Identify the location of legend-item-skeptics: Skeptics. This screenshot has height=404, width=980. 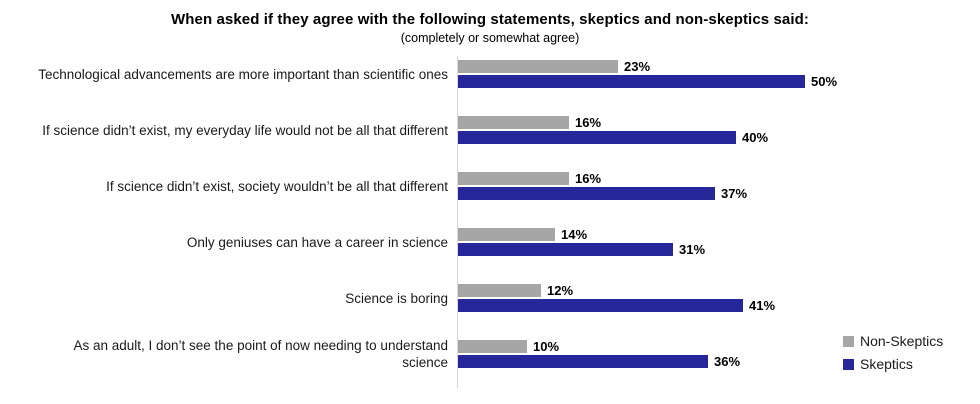
(893, 364).